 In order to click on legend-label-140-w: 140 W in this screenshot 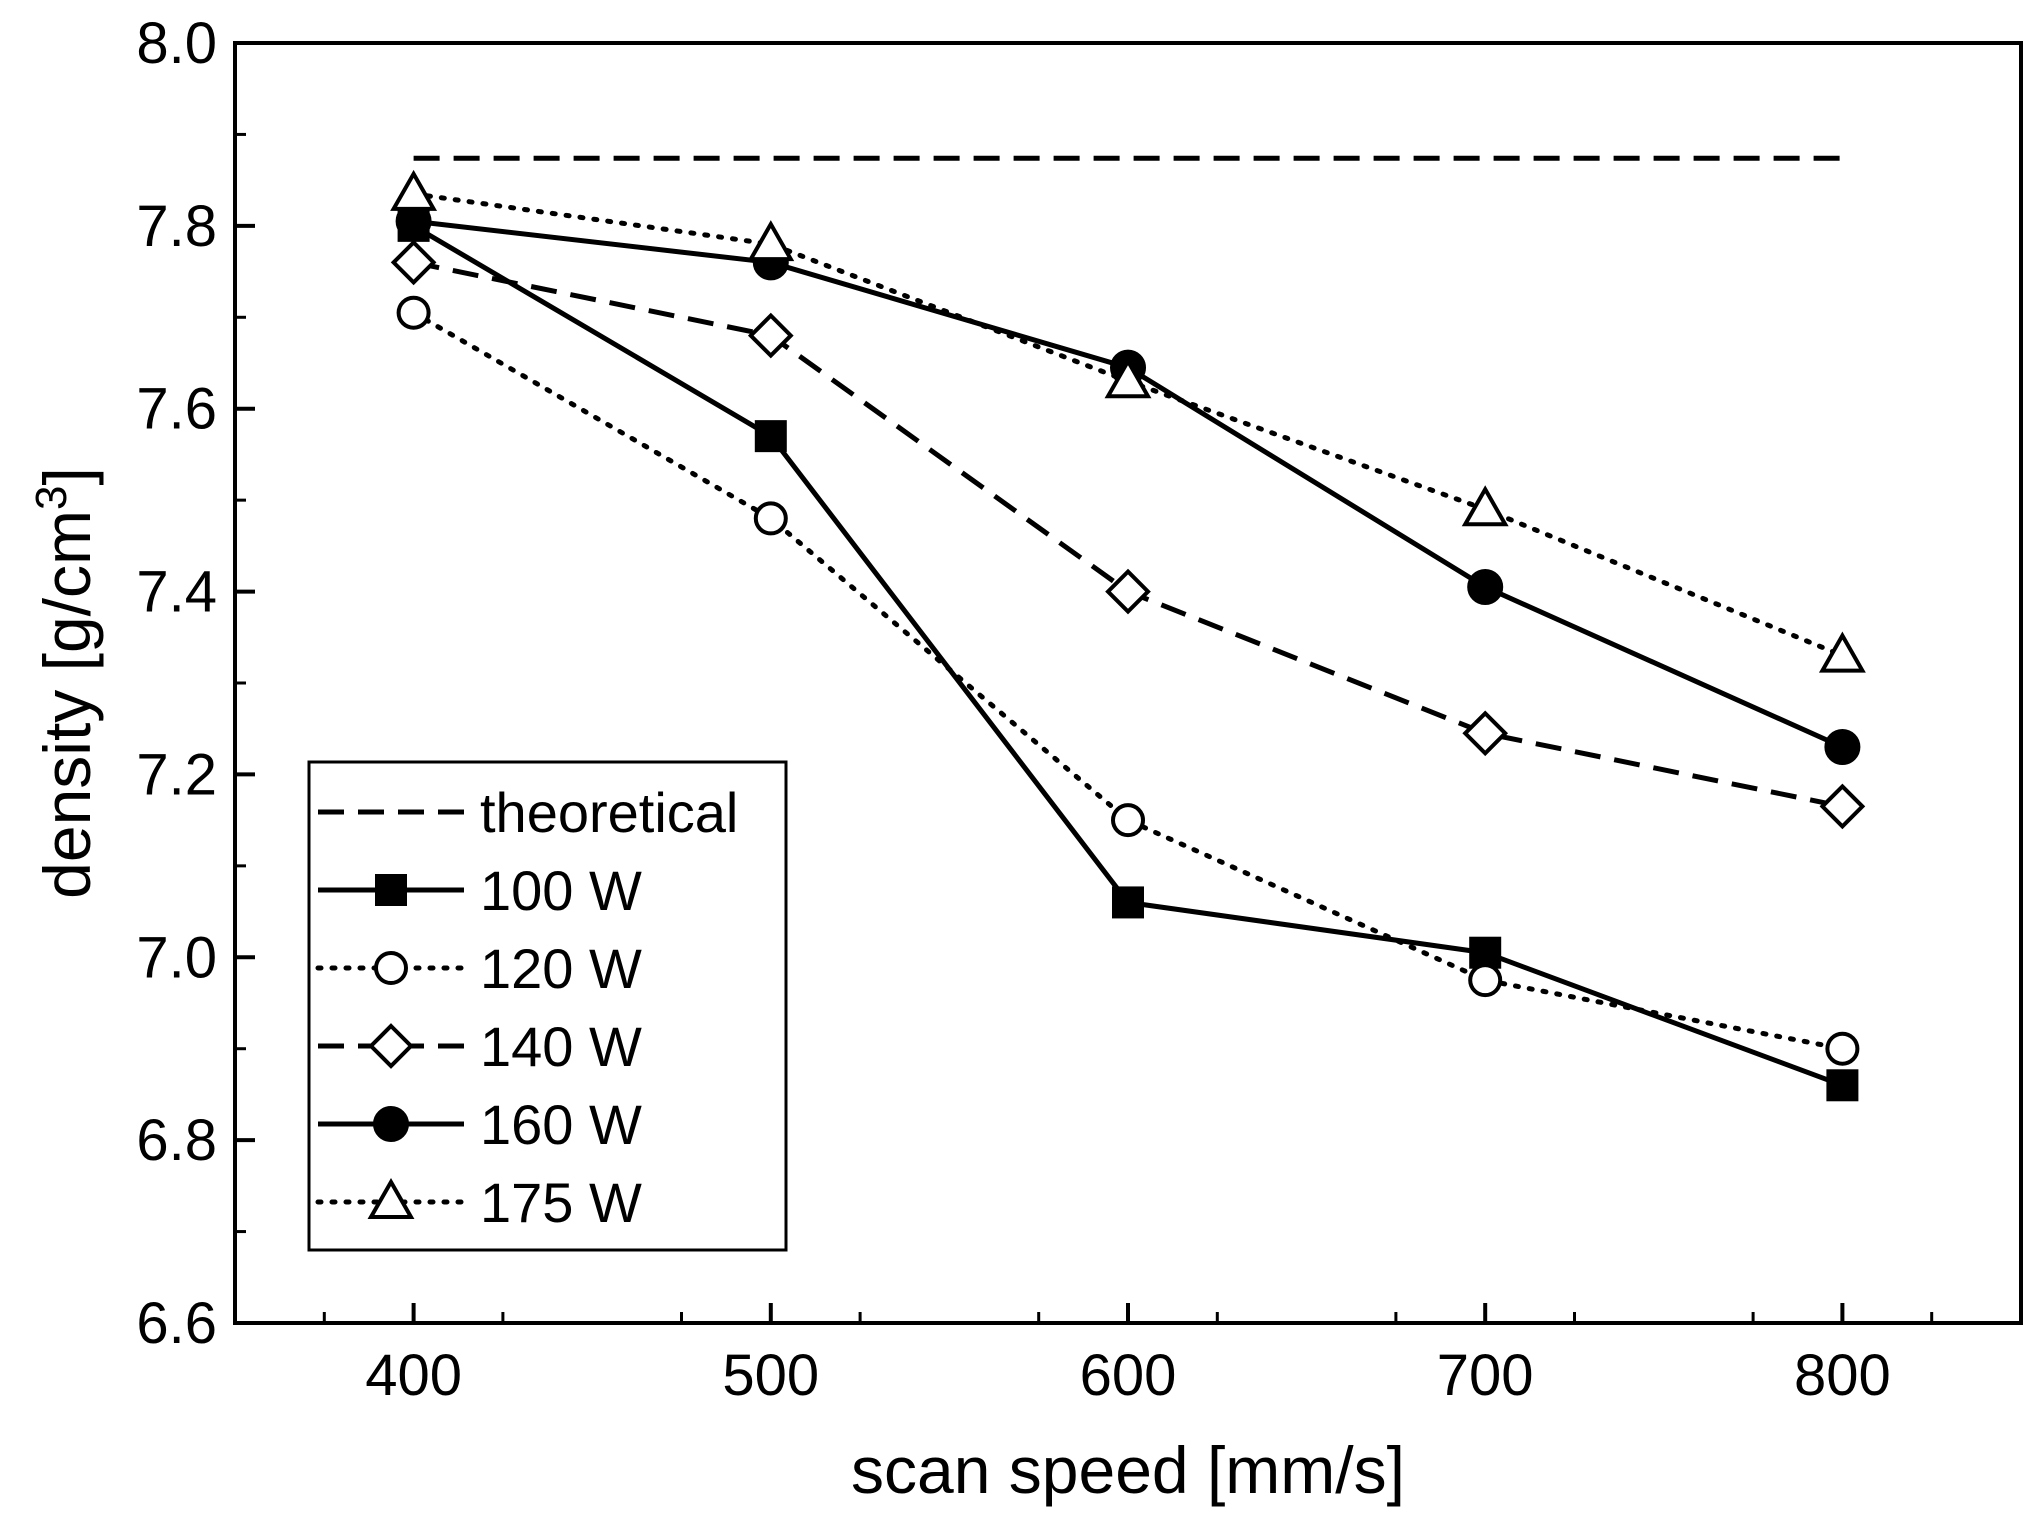, I will do `click(561, 1046)`.